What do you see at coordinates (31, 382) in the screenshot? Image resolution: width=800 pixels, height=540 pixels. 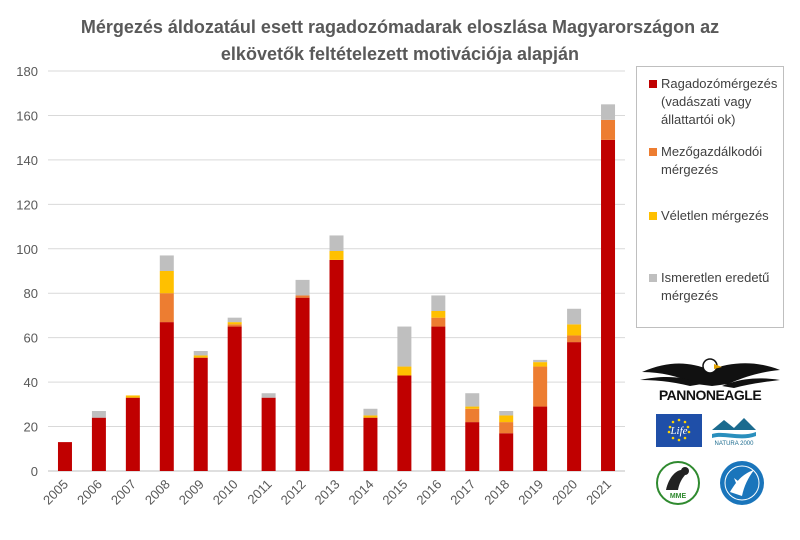 I see `y-tick-label: 40` at bounding box center [31, 382].